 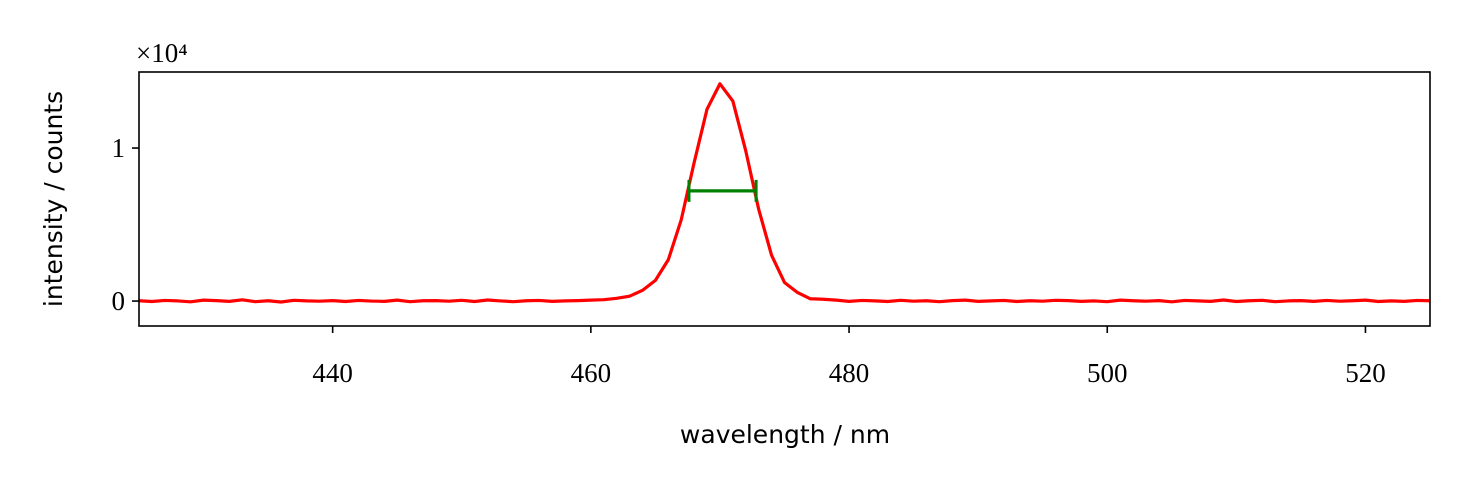 I want to click on x-tick-label: 500, so click(x=1107, y=373).